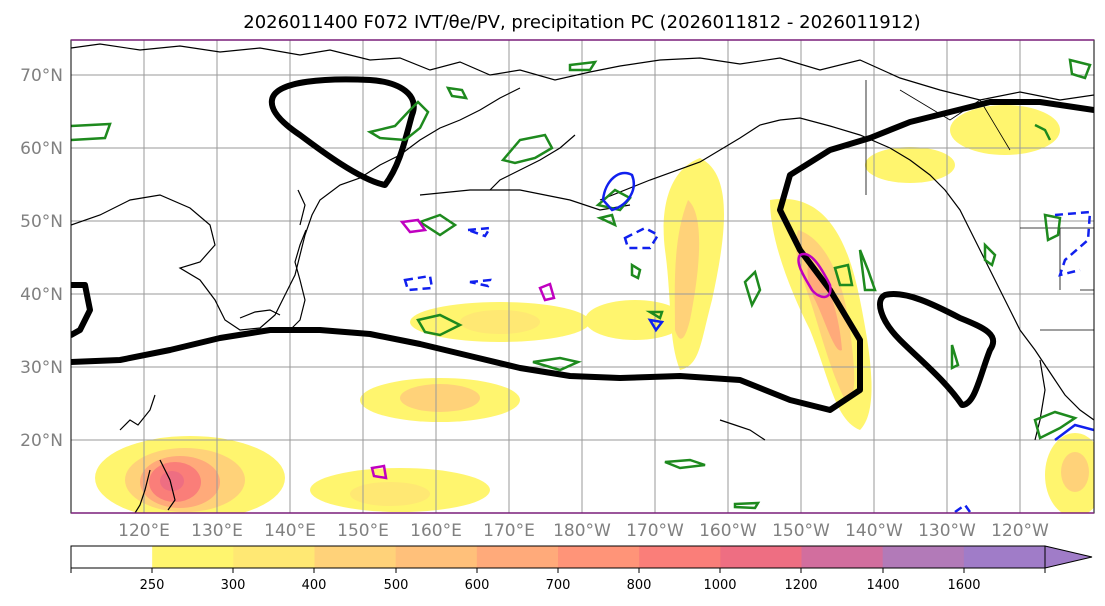 The height and width of the screenshot is (606, 1105). I want to click on lat-label: 50°N, so click(41, 222).